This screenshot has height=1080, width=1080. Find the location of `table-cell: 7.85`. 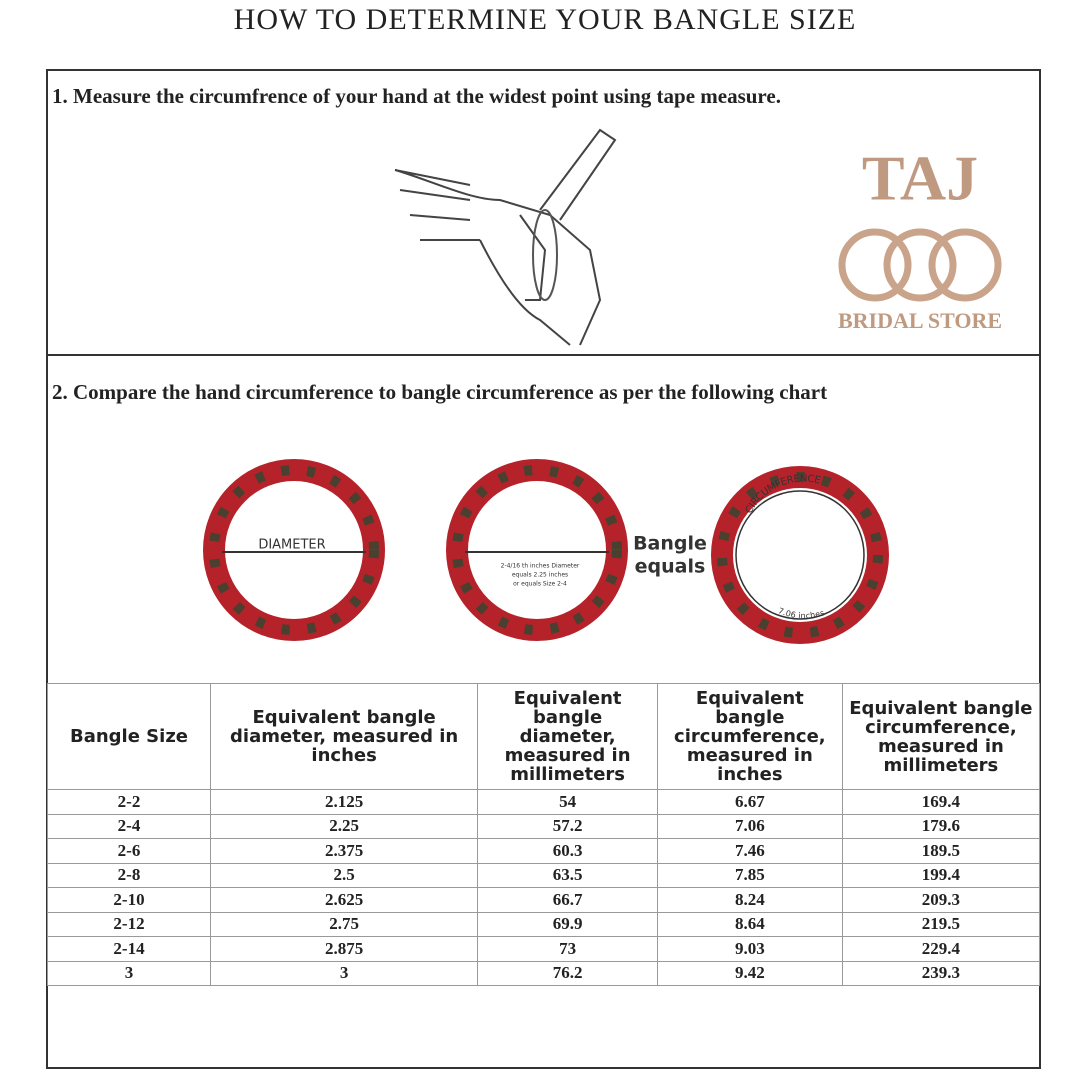

table-cell: 7.85 is located at coordinates (749, 875).